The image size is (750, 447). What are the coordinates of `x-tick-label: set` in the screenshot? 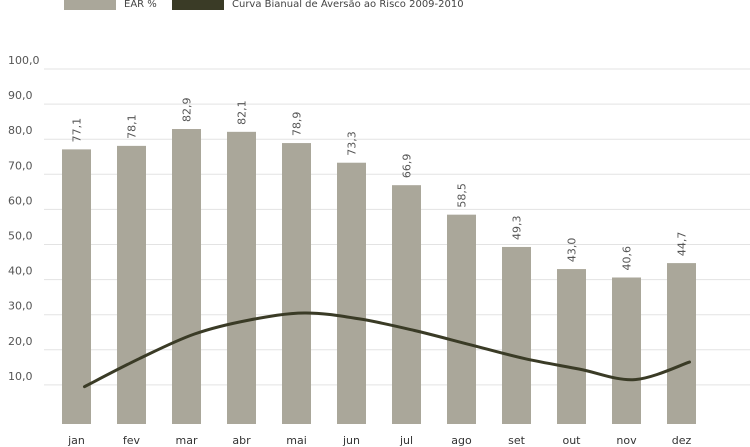 It's located at (516, 440).